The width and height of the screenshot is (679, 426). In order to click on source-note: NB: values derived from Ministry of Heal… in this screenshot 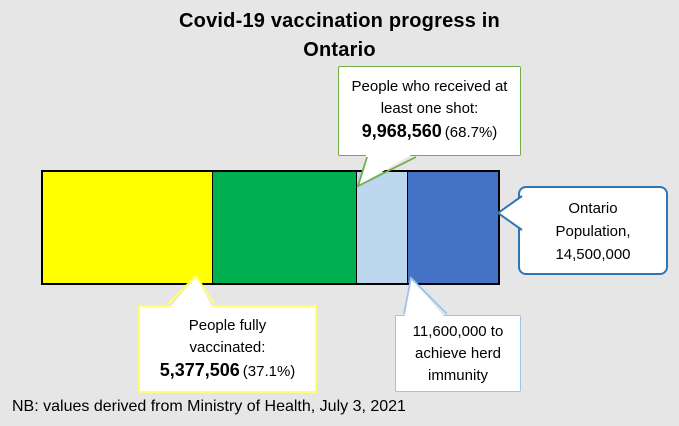, I will do `click(209, 406)`.